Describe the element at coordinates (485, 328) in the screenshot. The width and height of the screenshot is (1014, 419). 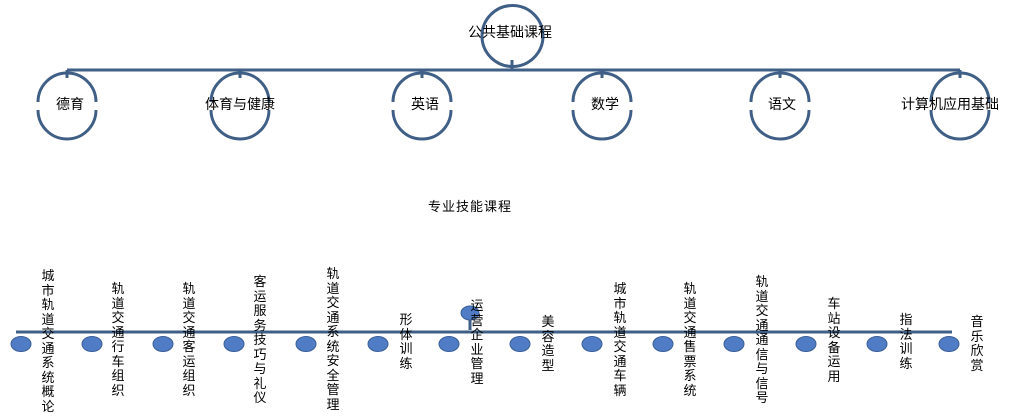
I see `skills-timeline` at that location.